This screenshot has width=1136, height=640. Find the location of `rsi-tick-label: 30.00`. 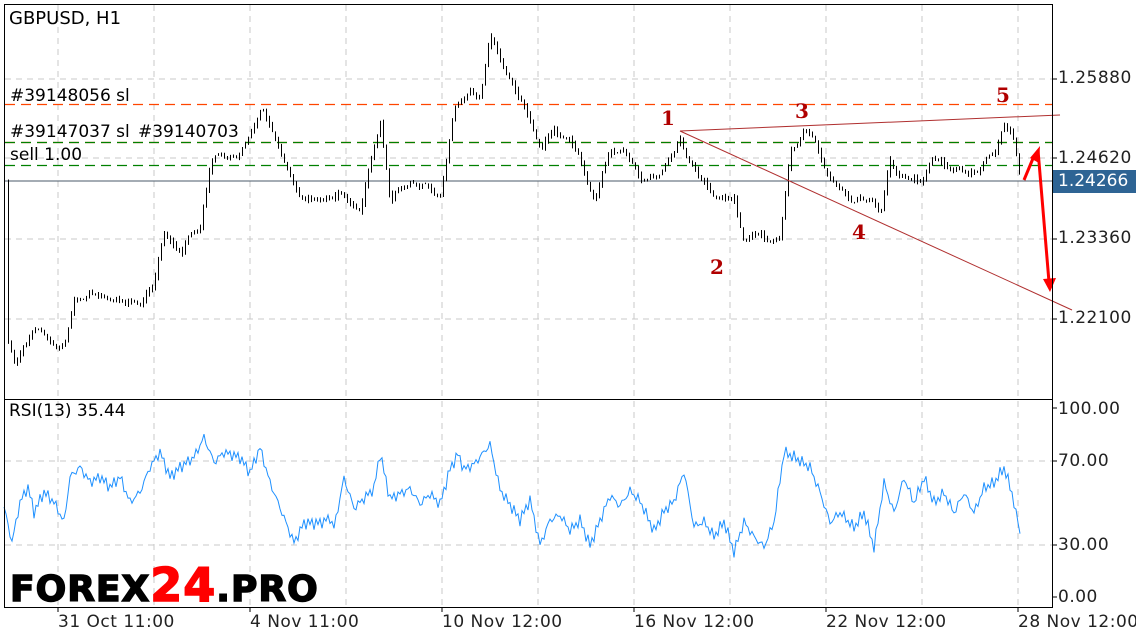

rsi-tick-label: 30.00 is located at coordinates (1084, 545).